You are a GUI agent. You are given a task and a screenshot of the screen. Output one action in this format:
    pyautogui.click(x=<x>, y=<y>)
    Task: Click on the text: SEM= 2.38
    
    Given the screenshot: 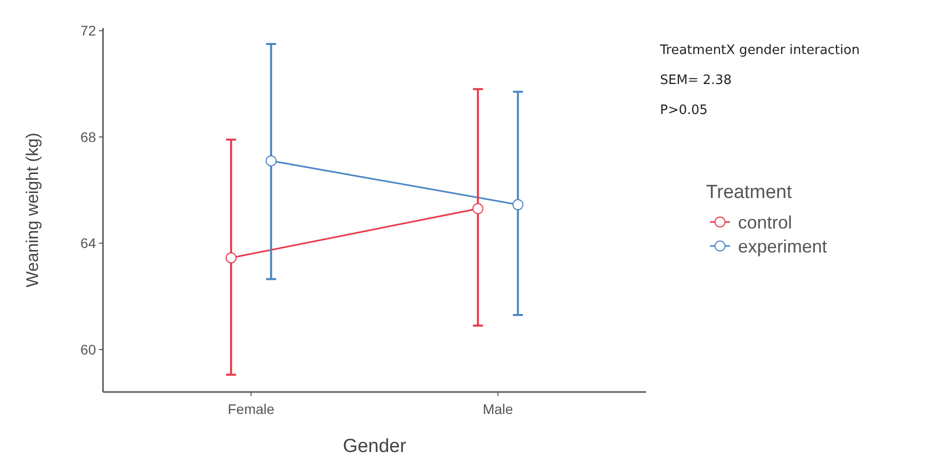 What is the action you would take?
    pyautogui.click(x=696, y=80)
    